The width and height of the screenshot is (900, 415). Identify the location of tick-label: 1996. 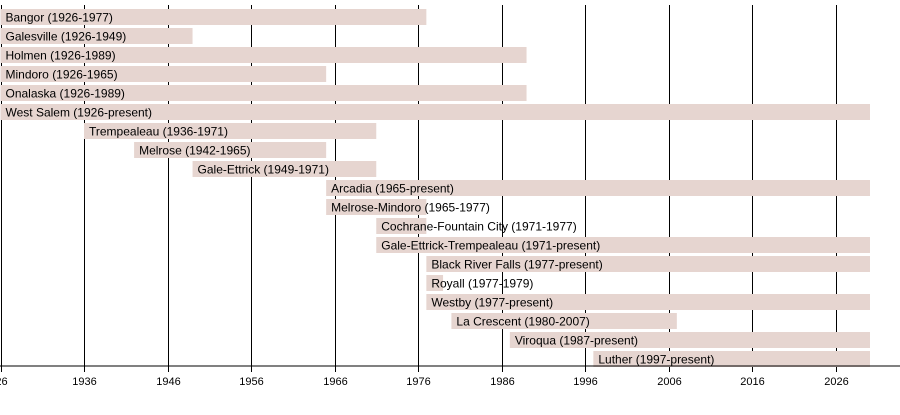
(585, 382).